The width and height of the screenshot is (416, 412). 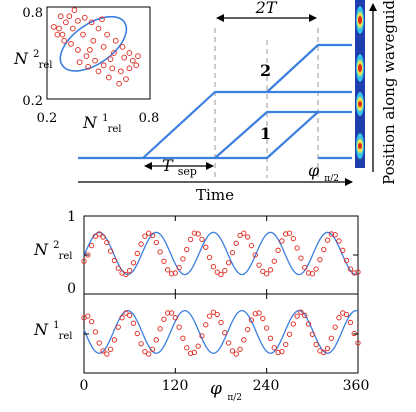 I want to click on top-fit-line, so click(x=221, y=253).